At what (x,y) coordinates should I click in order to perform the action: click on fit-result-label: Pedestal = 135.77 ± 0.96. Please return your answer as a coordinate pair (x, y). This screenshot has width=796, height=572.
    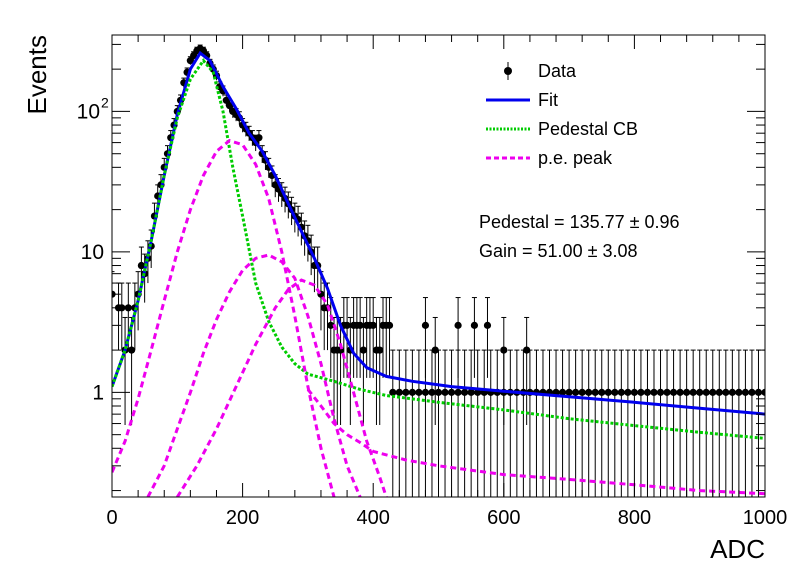
    Looking at the image, I should click on (579, 222).